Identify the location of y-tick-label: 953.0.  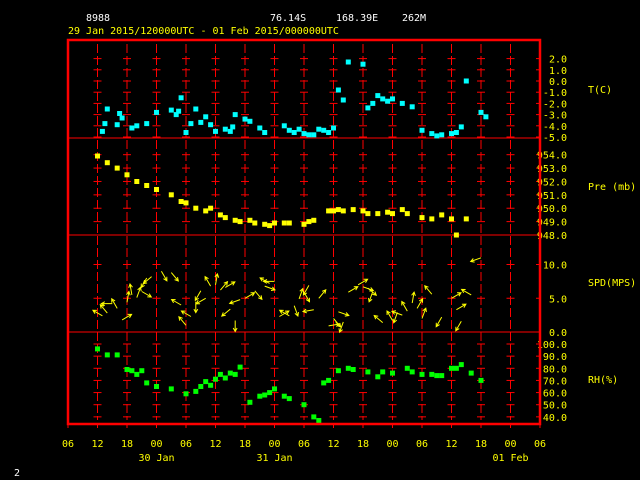
(552, 169).